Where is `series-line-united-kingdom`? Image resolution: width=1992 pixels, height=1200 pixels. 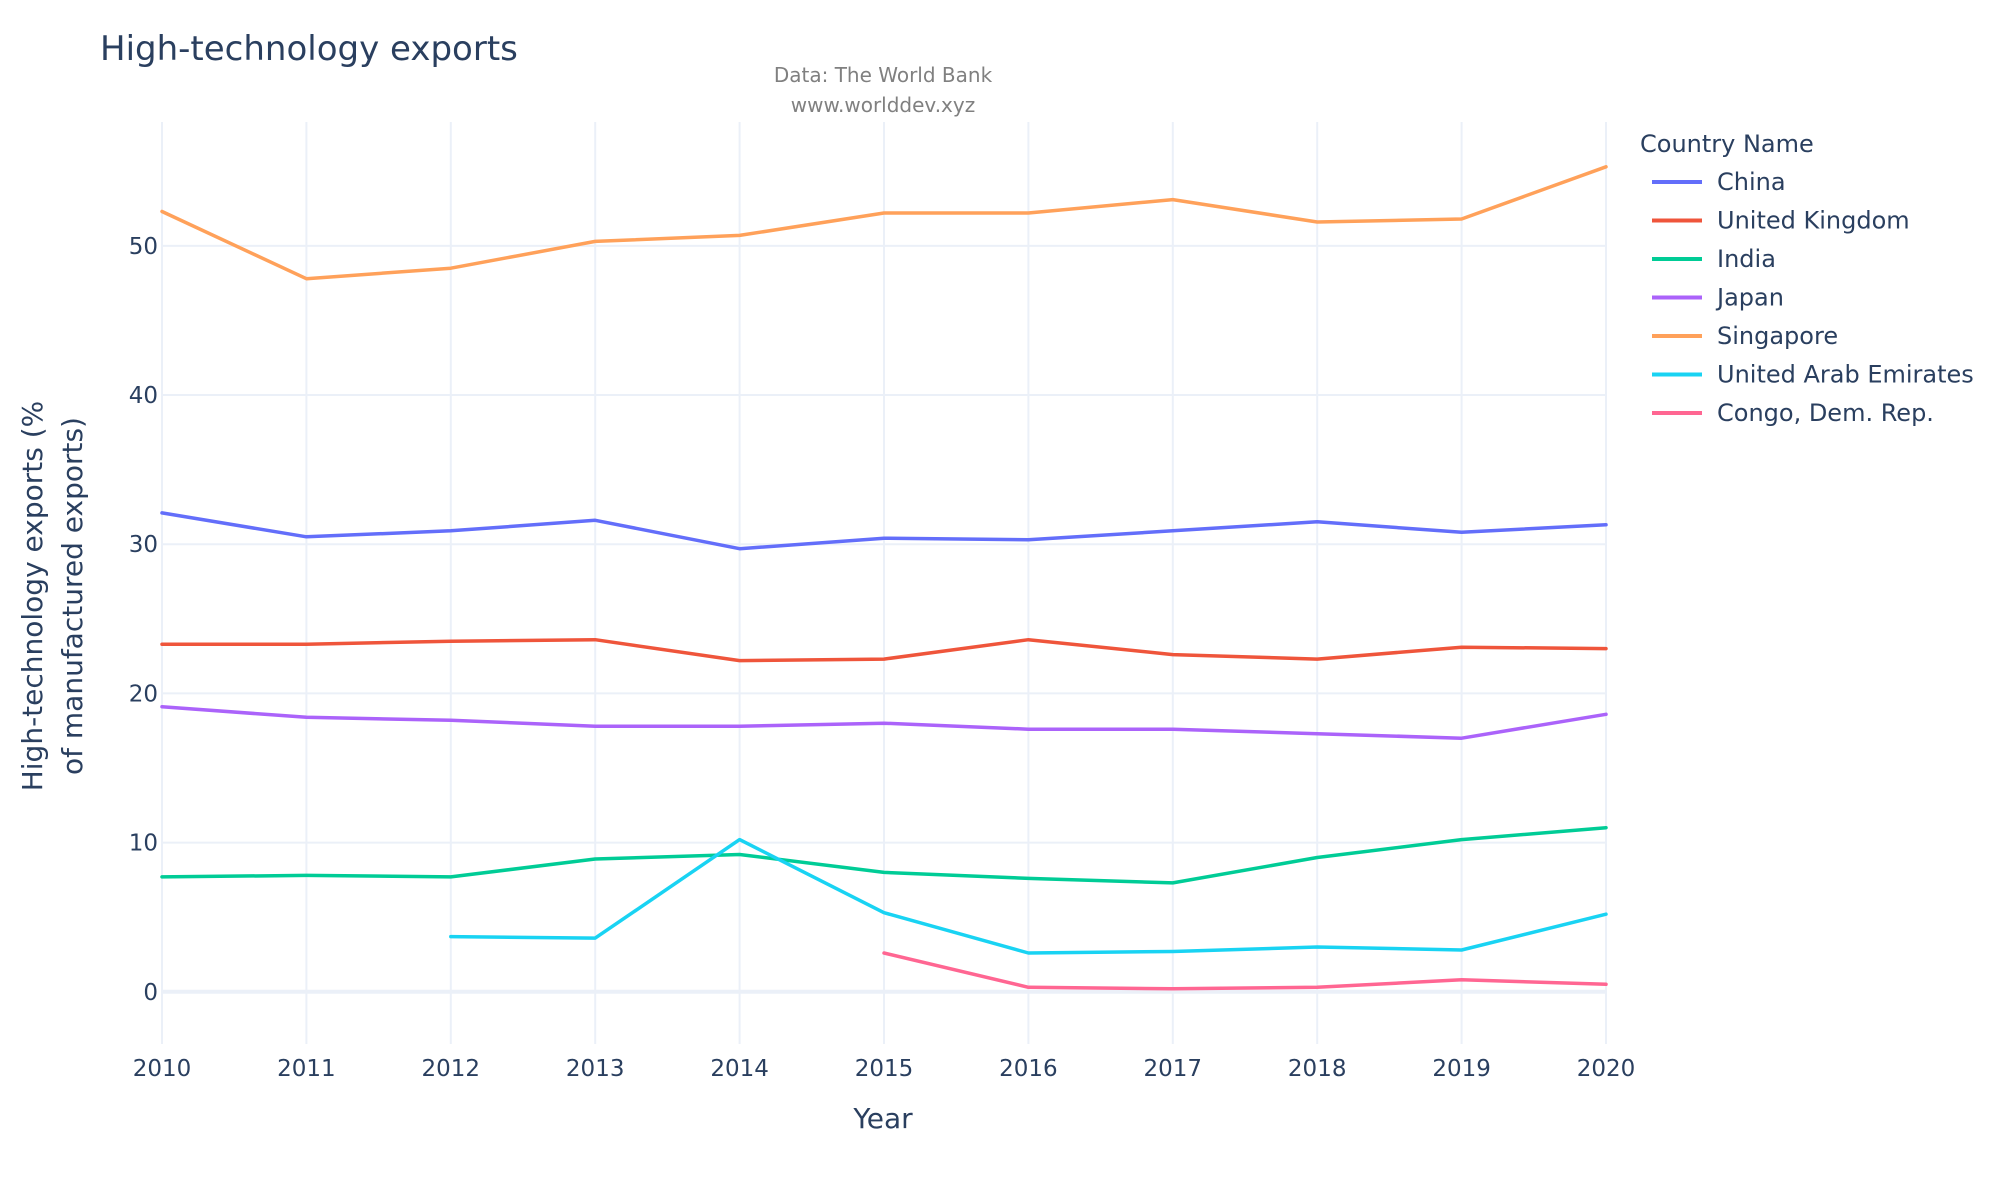 series-line-united-kingdom is located at coordinates (884, 650).